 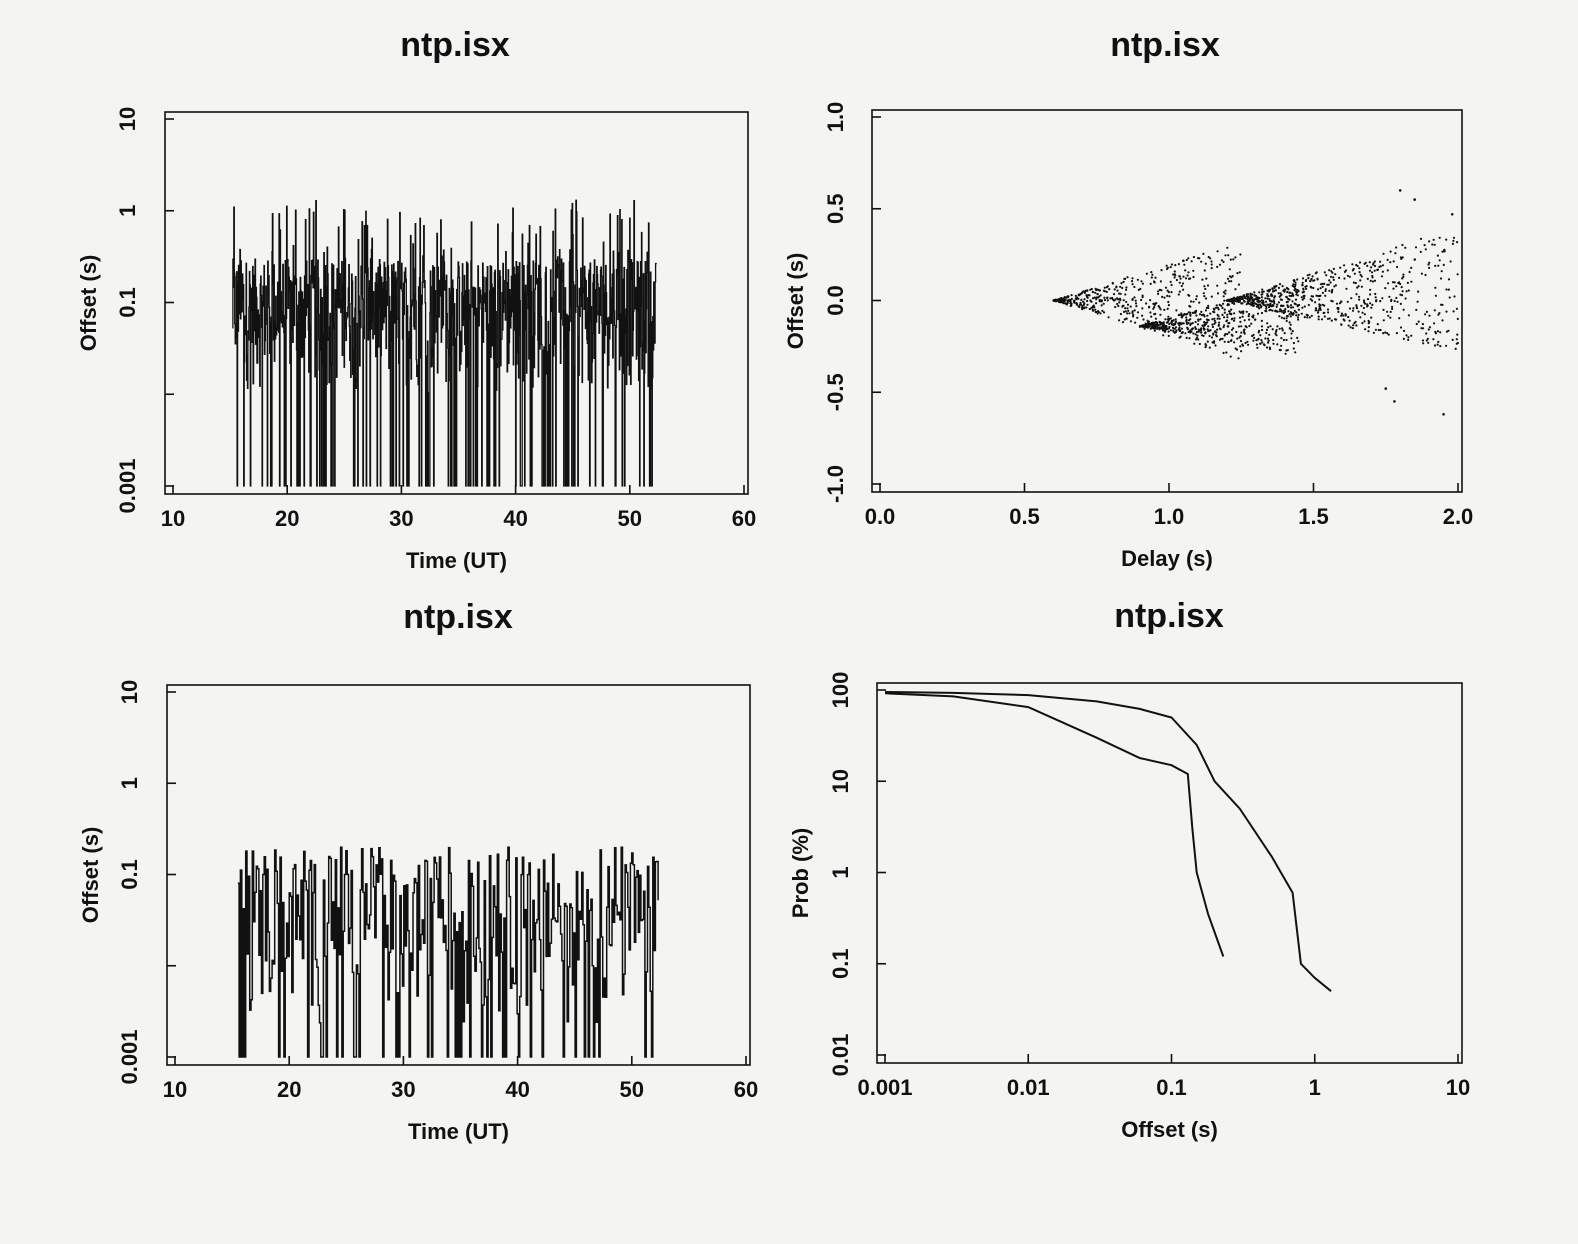 I want to click on y-axis-label: Offset (s), so click(x=88, y=303).